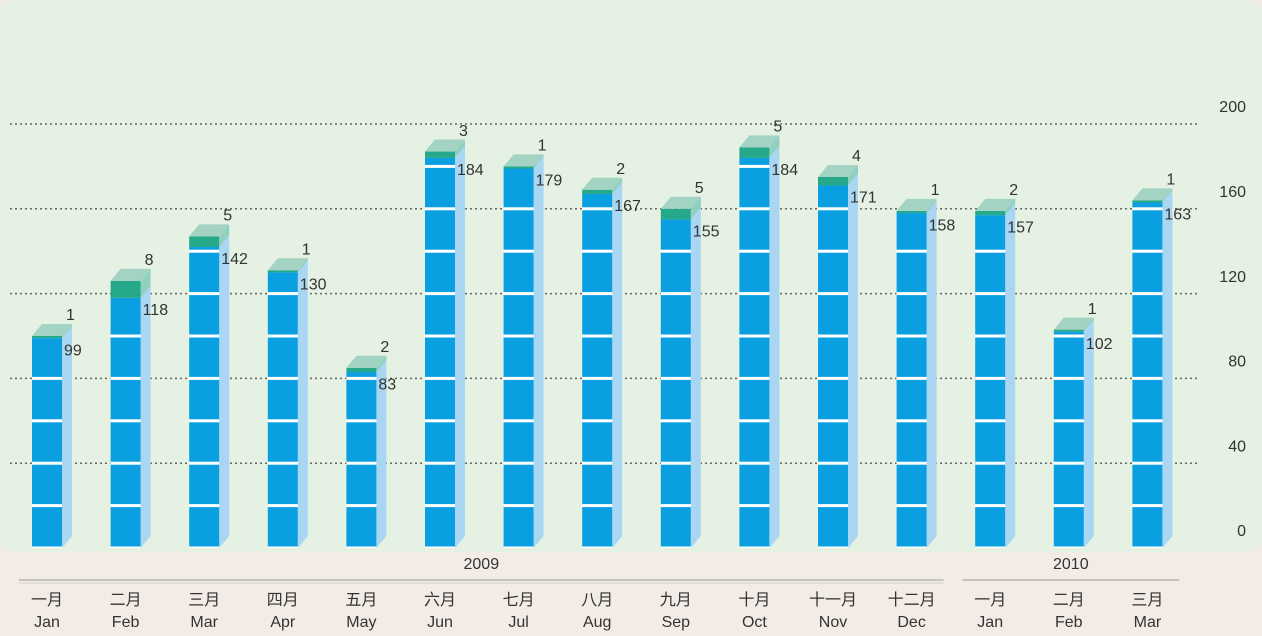 This screenshot has height=636, width=1262. I want to click on x-tick-label: Apr, so click(283, 622).